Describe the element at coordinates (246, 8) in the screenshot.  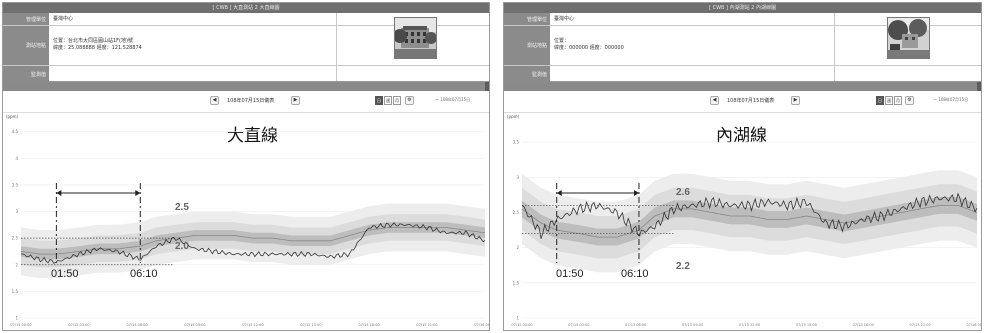
I see `window-title: [ CWB ] 大直測站 2 大直線圖` at that location.